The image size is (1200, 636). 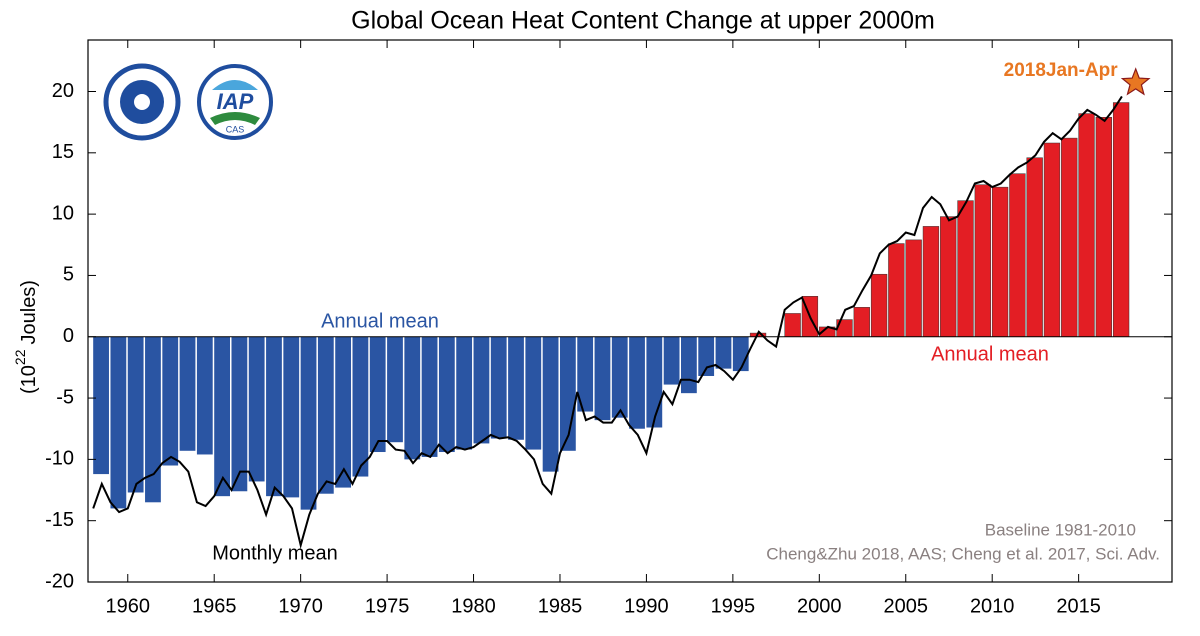 I want to click on star-marker, so click(x=1135, y=81).